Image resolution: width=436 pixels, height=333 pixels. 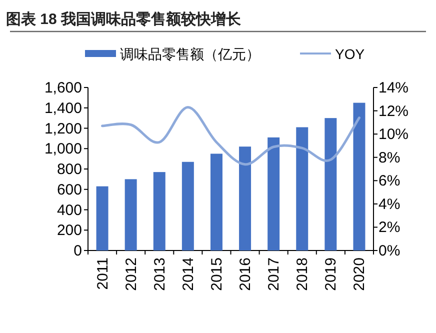 I want to click on x-tick-label: 2011, so click(x=103, y=274).